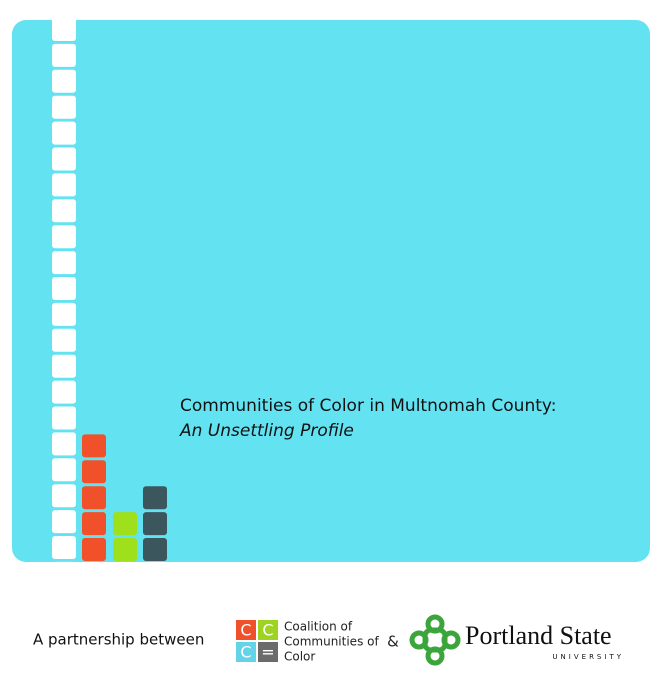  Describe the element at coordinates (588, 657) in the screenshot. I see `university-sub: UNIVERSITY` at that location.